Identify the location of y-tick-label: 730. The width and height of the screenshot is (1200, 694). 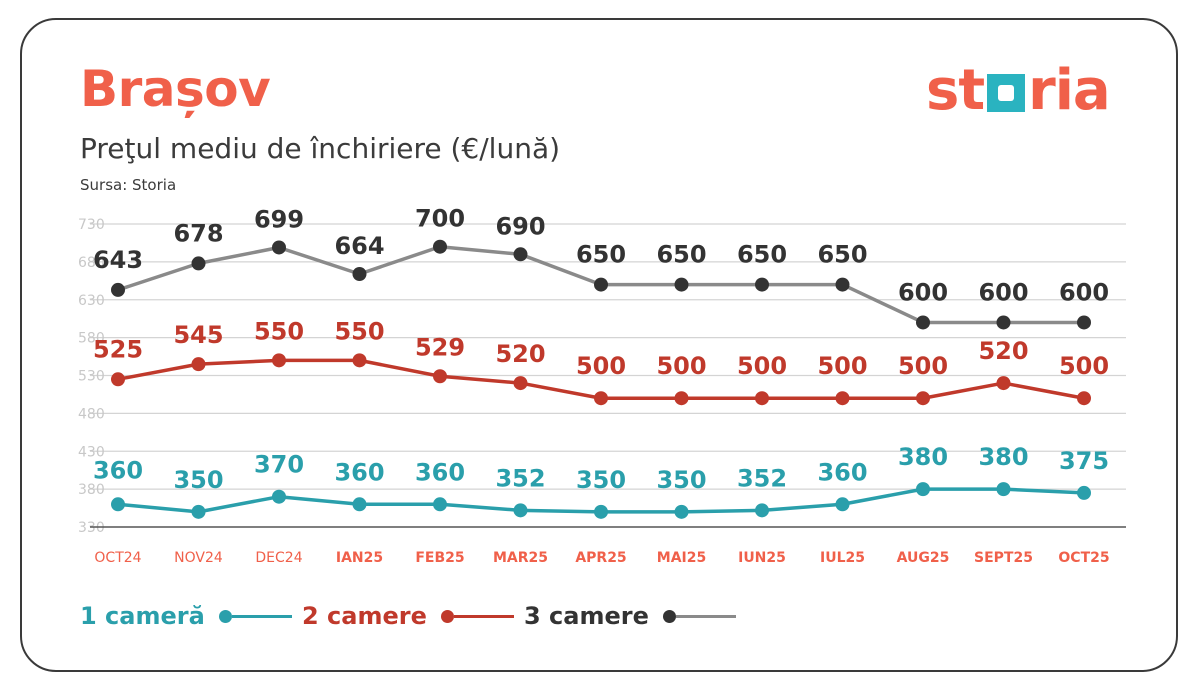
(91, 225).